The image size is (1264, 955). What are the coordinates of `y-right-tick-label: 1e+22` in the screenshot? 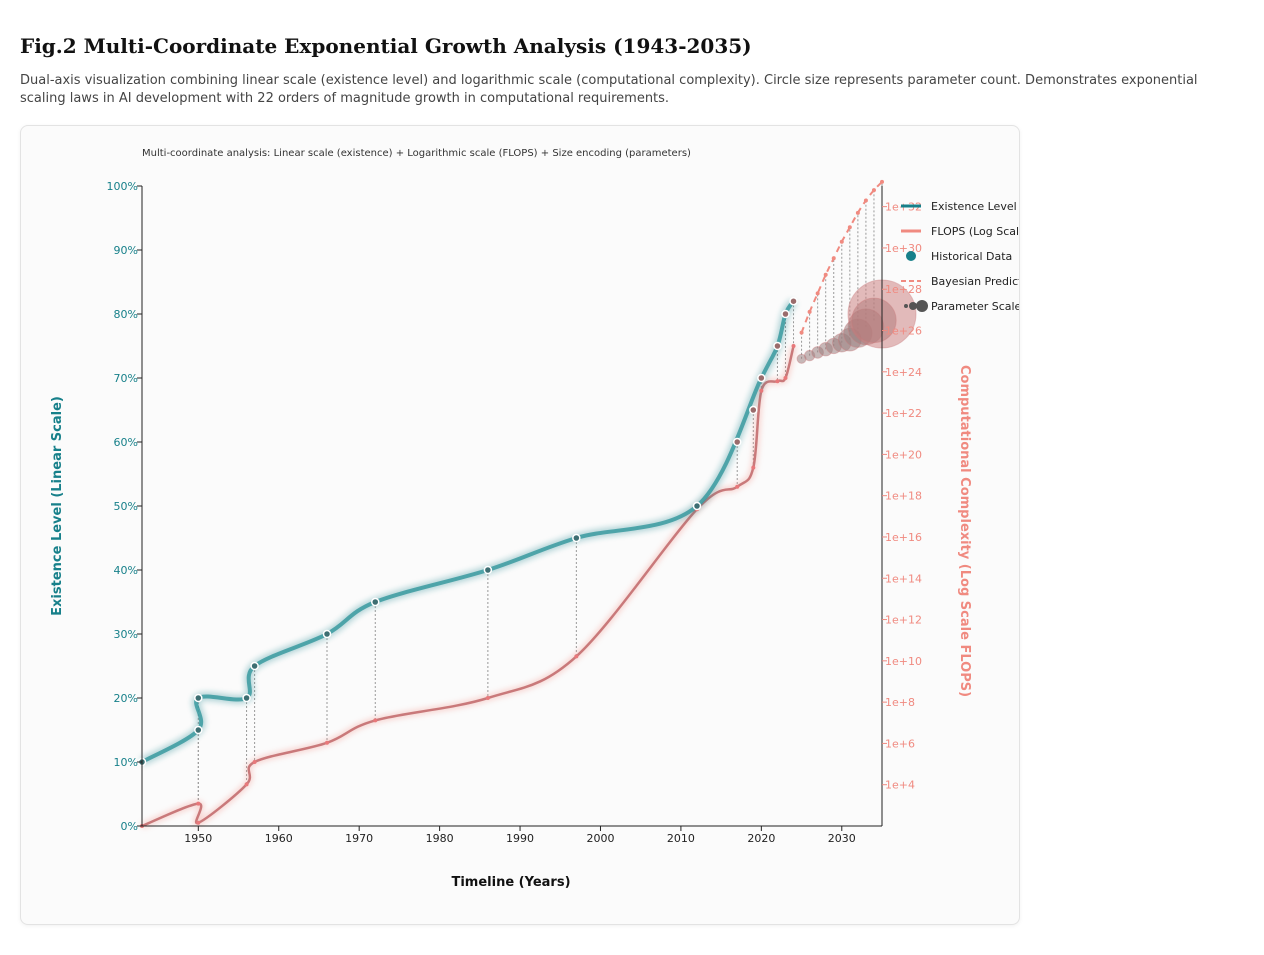 It's located at (903, 413).